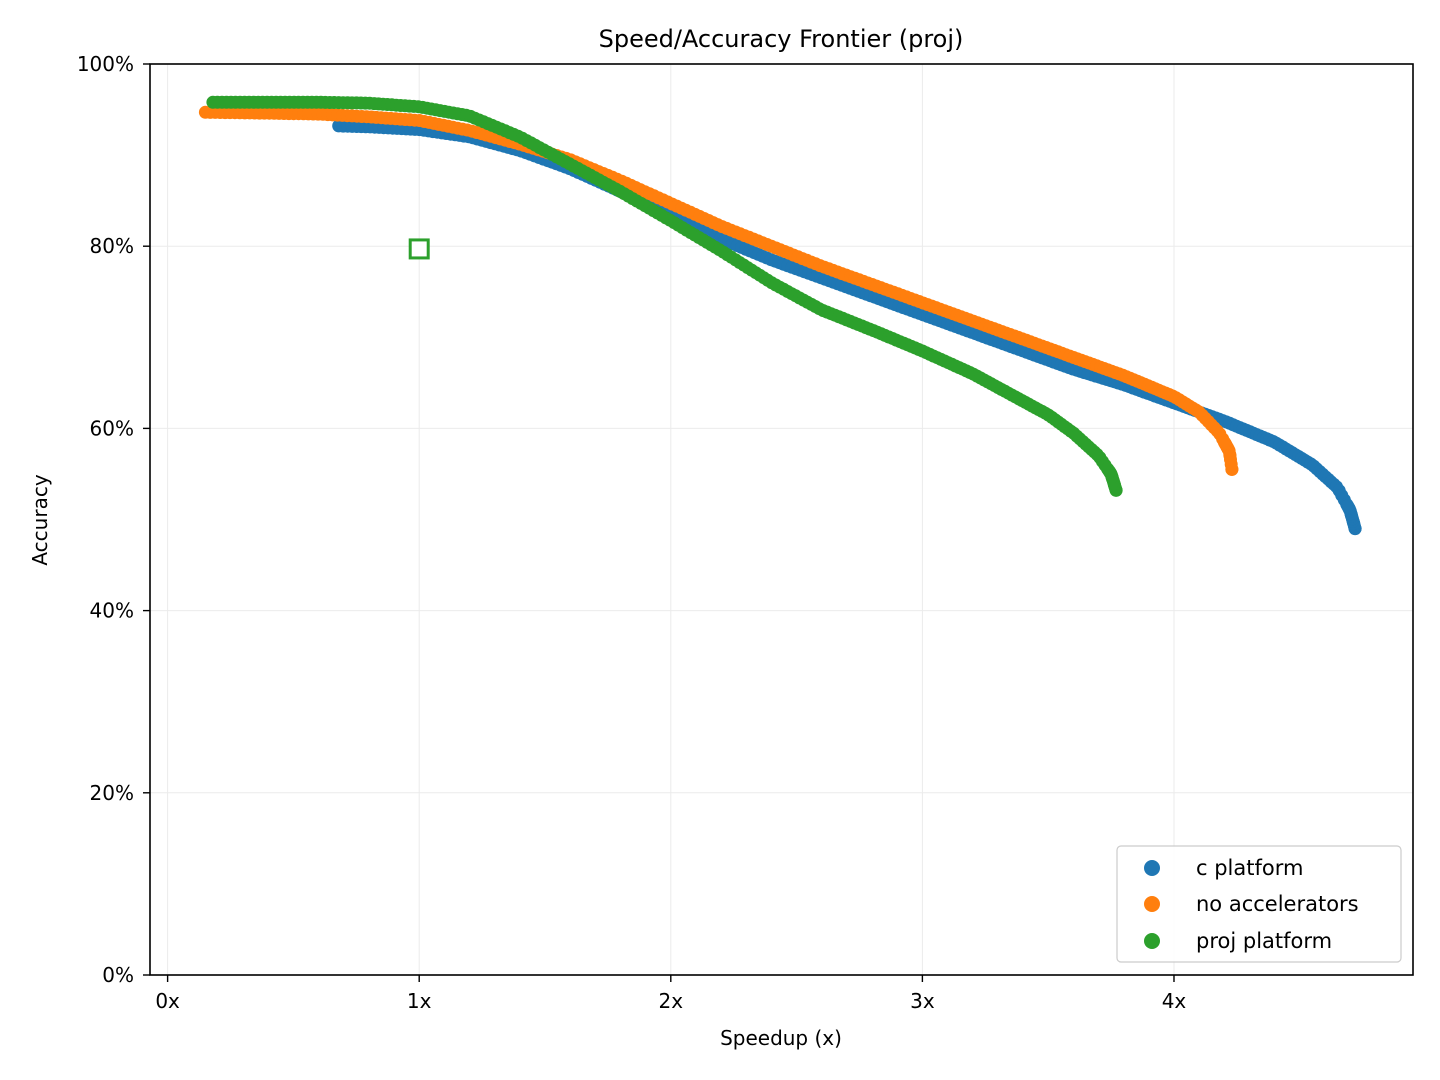  What do you see at coordinates (112, 428) in the screenshot?
I see `y-tick-label: 60%` at bounding box center [112, 428].